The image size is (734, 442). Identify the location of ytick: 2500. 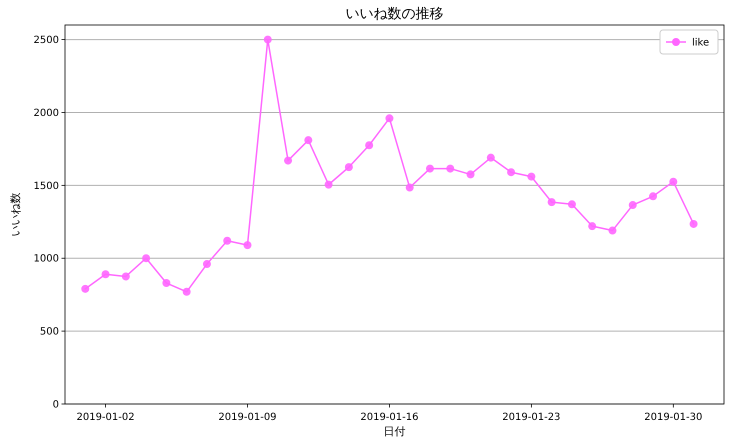
(46, 40).